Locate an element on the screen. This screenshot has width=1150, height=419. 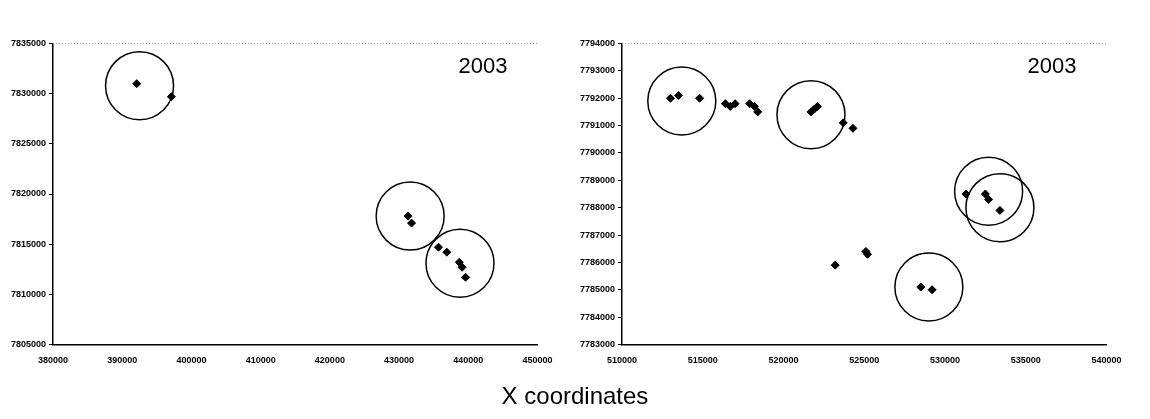
y-tick-label: 7825000 is located at coordinates (28, 143).